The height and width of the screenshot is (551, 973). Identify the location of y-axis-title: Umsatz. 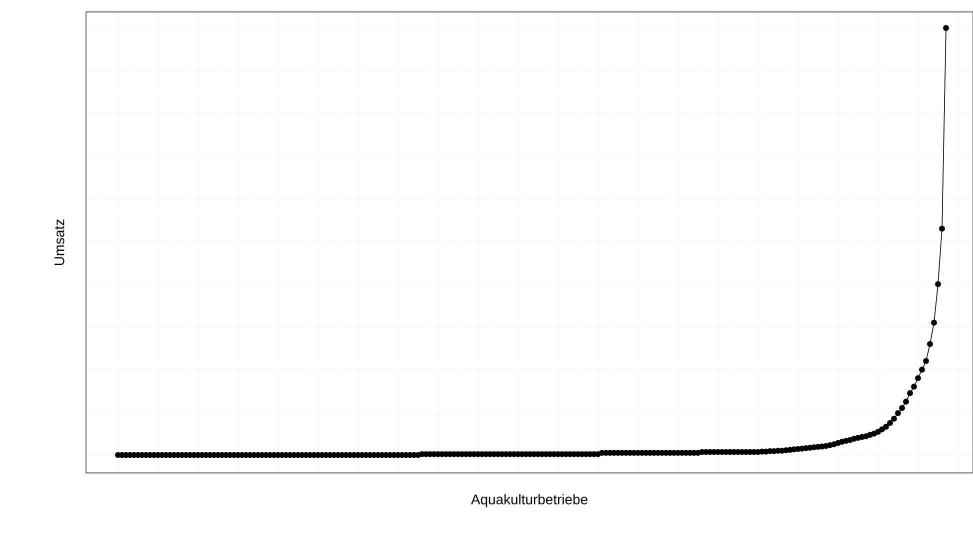
(59, 243).